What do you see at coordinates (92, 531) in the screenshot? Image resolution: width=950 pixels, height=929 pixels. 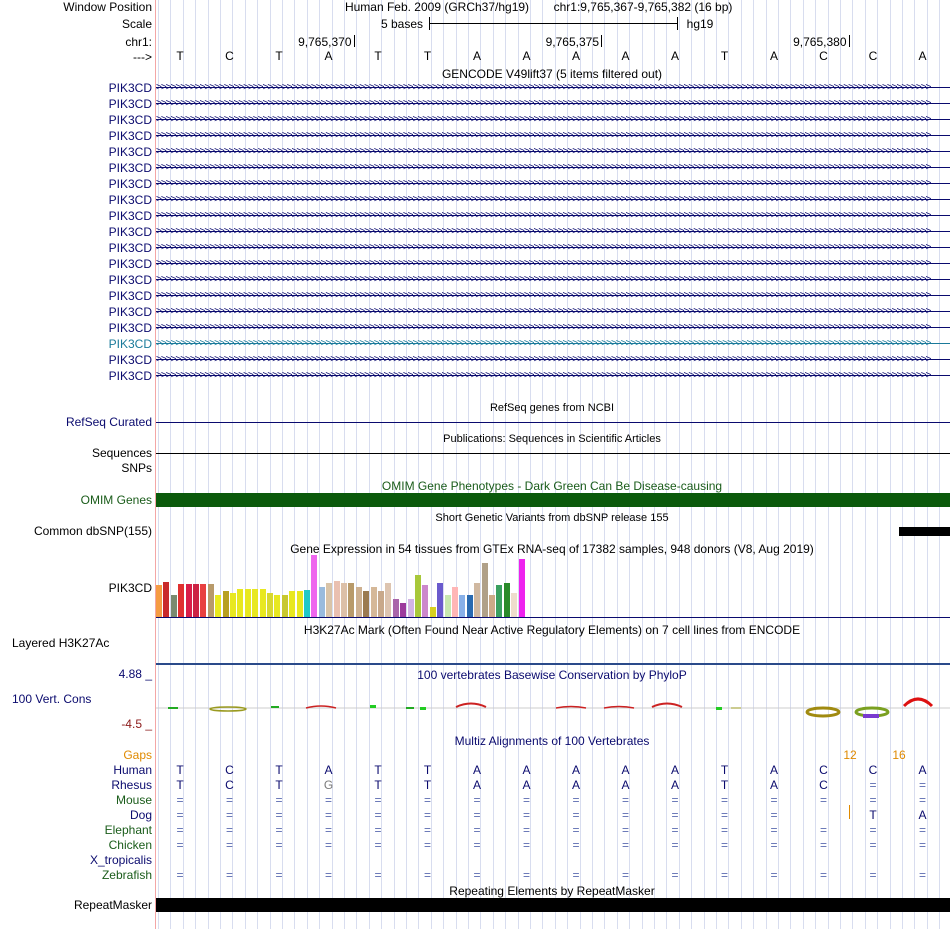 I see `dbsnp-label: Common dbSNP(155)` at bounding box center [92, 531].